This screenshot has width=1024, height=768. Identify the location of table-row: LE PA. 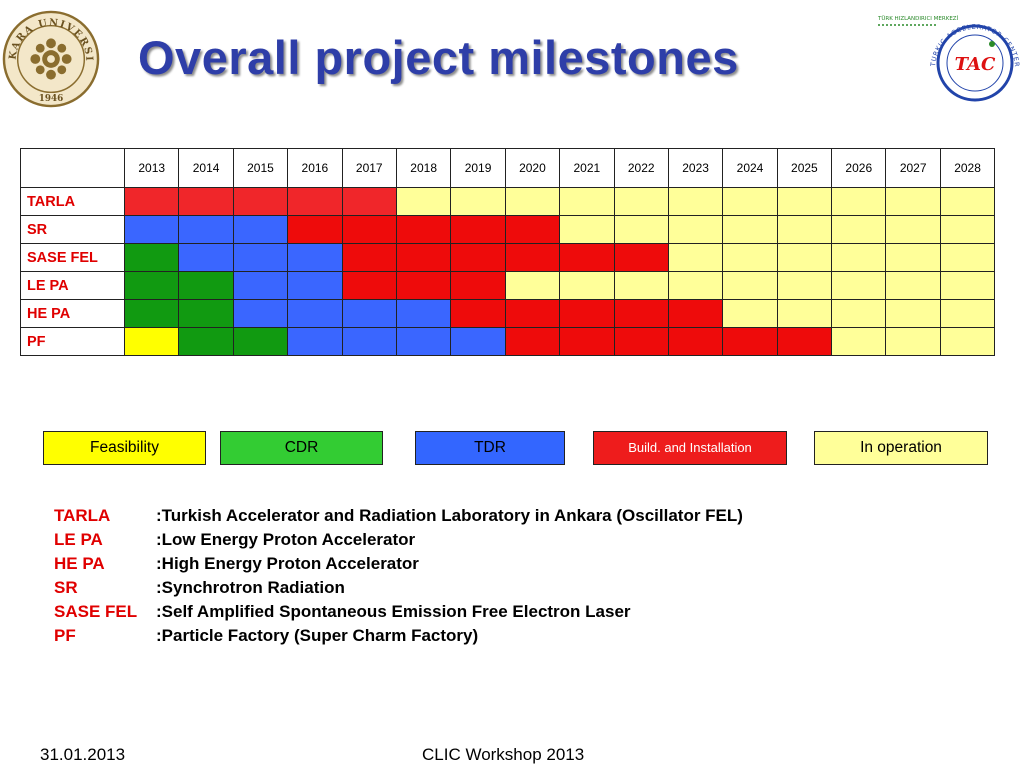
(508, 285).